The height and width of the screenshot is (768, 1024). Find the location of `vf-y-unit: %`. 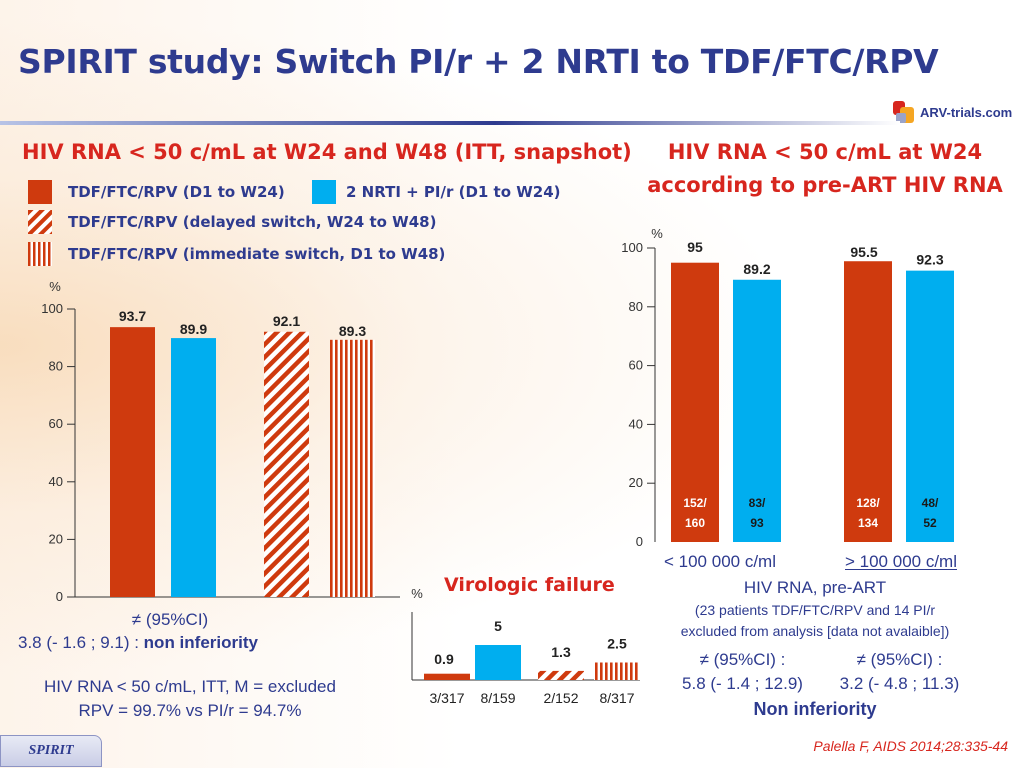

vf-y-unit: % is located at coordinates (417, 593).